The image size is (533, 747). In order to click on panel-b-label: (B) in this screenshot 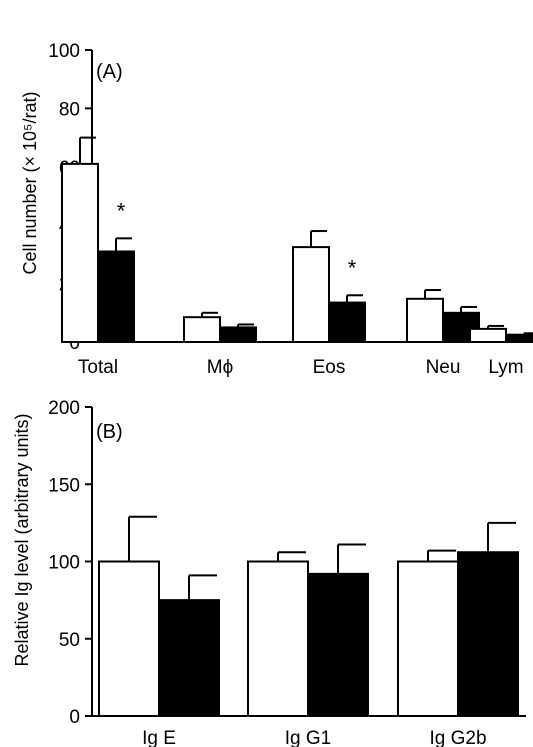, I will do `click(109, 432)`.